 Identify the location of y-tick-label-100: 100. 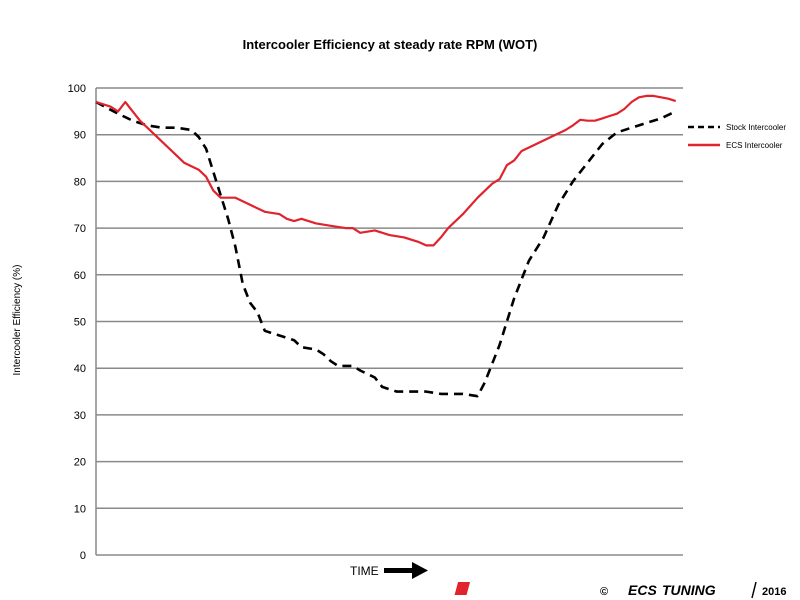
(77, 89).